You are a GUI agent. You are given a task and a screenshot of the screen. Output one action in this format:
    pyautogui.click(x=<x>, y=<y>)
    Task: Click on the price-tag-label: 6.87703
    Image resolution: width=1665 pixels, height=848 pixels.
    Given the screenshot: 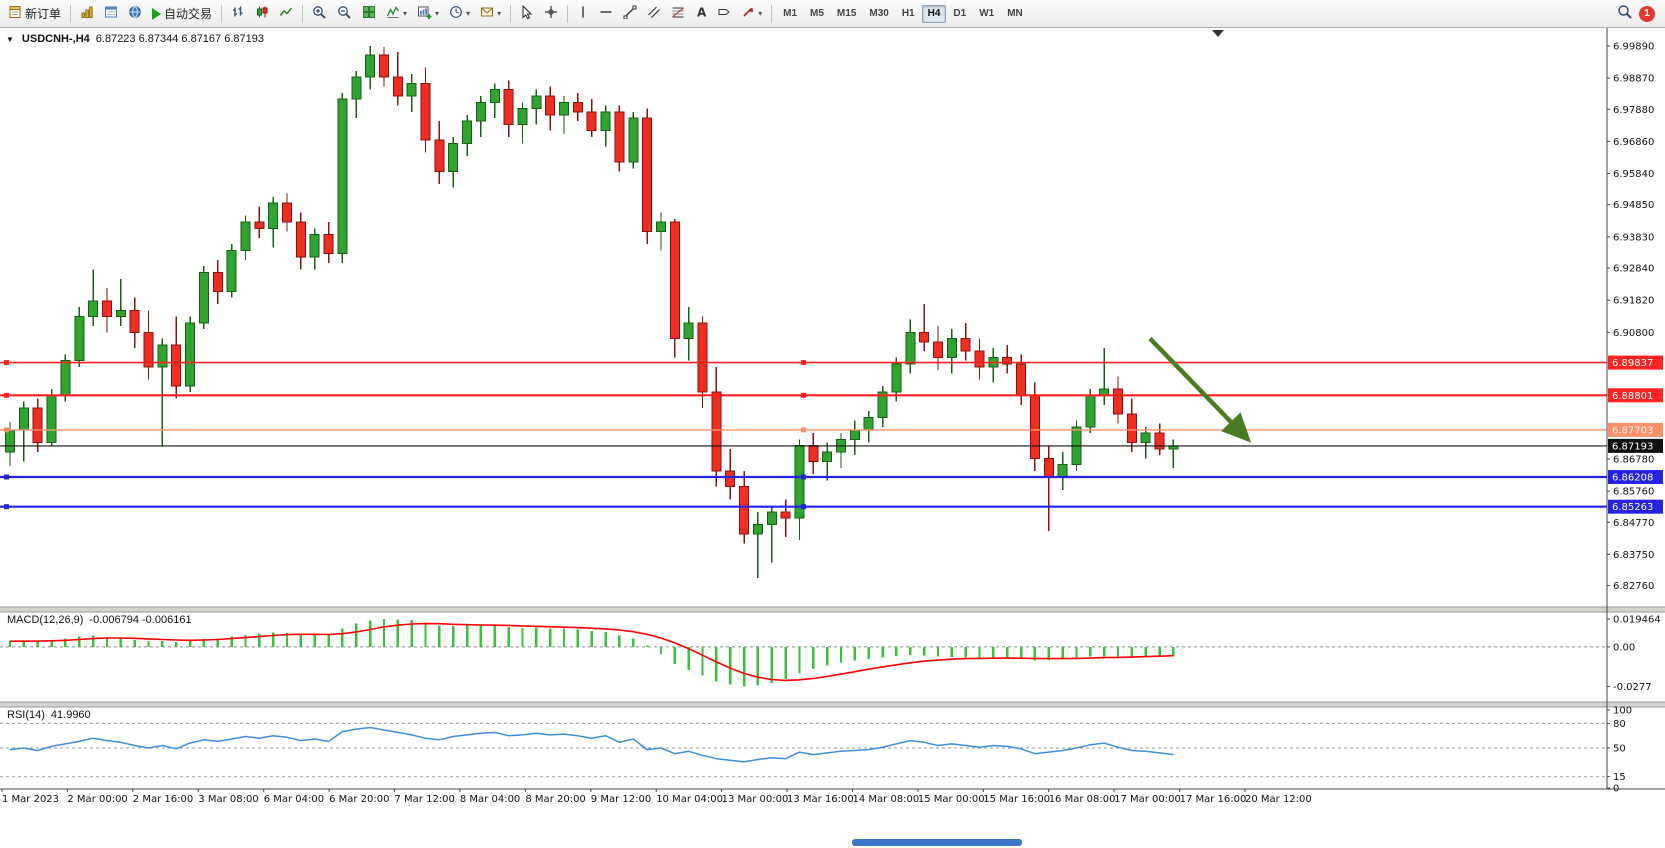 What is the action you would take?
    pyautogui.click(x=1632, y=430)
    